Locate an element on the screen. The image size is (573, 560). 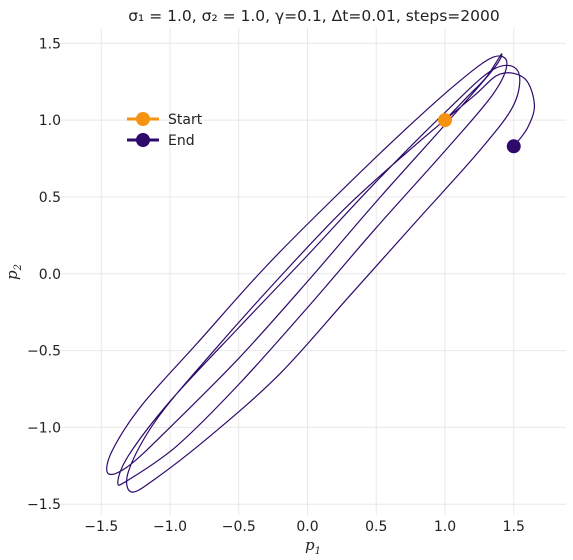
legend-end-marker is located at coordinates (143, 140).